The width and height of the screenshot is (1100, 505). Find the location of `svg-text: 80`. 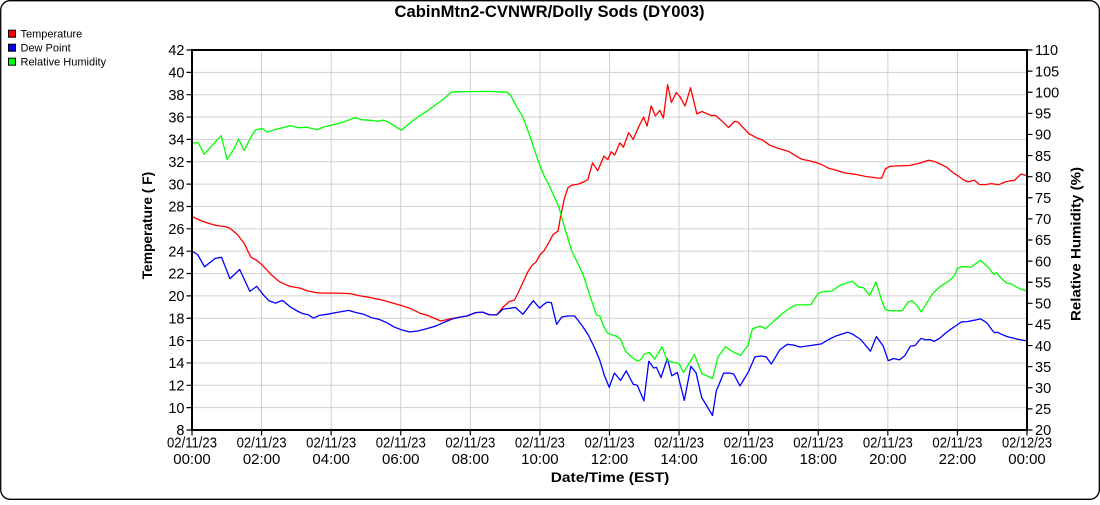

svg-text: 80 is located at coordinates (1043, 178).